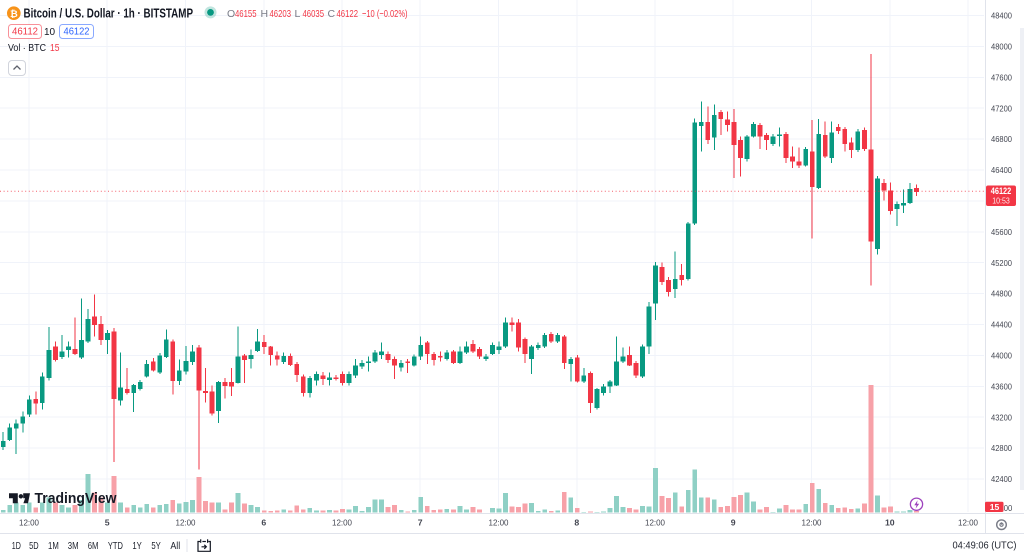  Describe the element at coordinates (420, 523) in the screenshot. I see `svg-text: 7` at that location.